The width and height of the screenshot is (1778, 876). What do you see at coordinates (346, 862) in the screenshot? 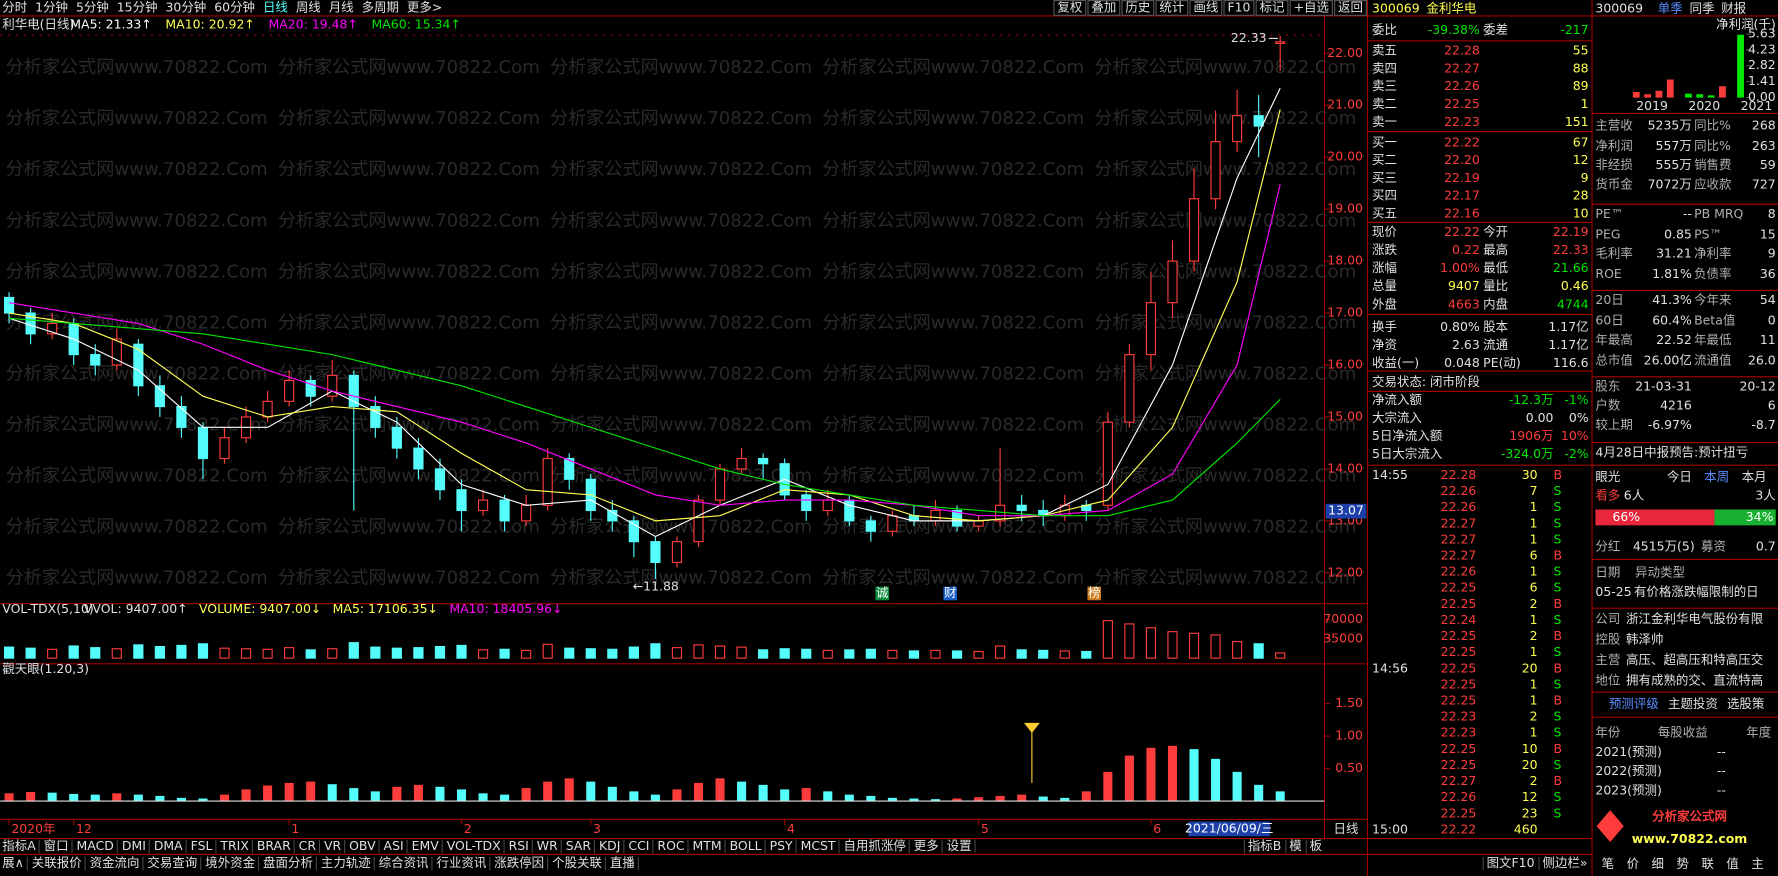
I see `info-tab: 主力轨迹` at bounding box center [346, 862].